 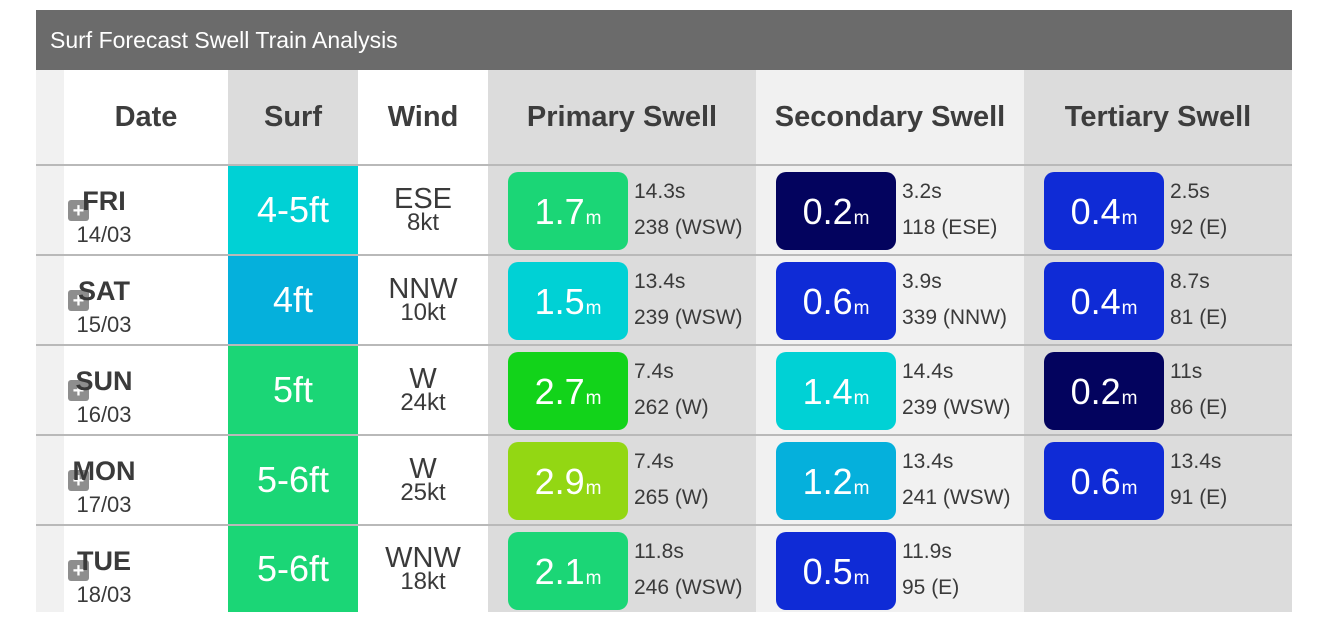 What do you see at coordinates (659, 551) in the screenshot?
I see `swell-period: 11.8s` at bounding box center [659, 551].